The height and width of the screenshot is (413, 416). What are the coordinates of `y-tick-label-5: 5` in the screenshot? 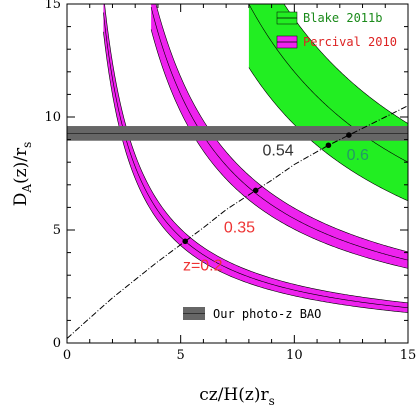 It's located at (57, 230).